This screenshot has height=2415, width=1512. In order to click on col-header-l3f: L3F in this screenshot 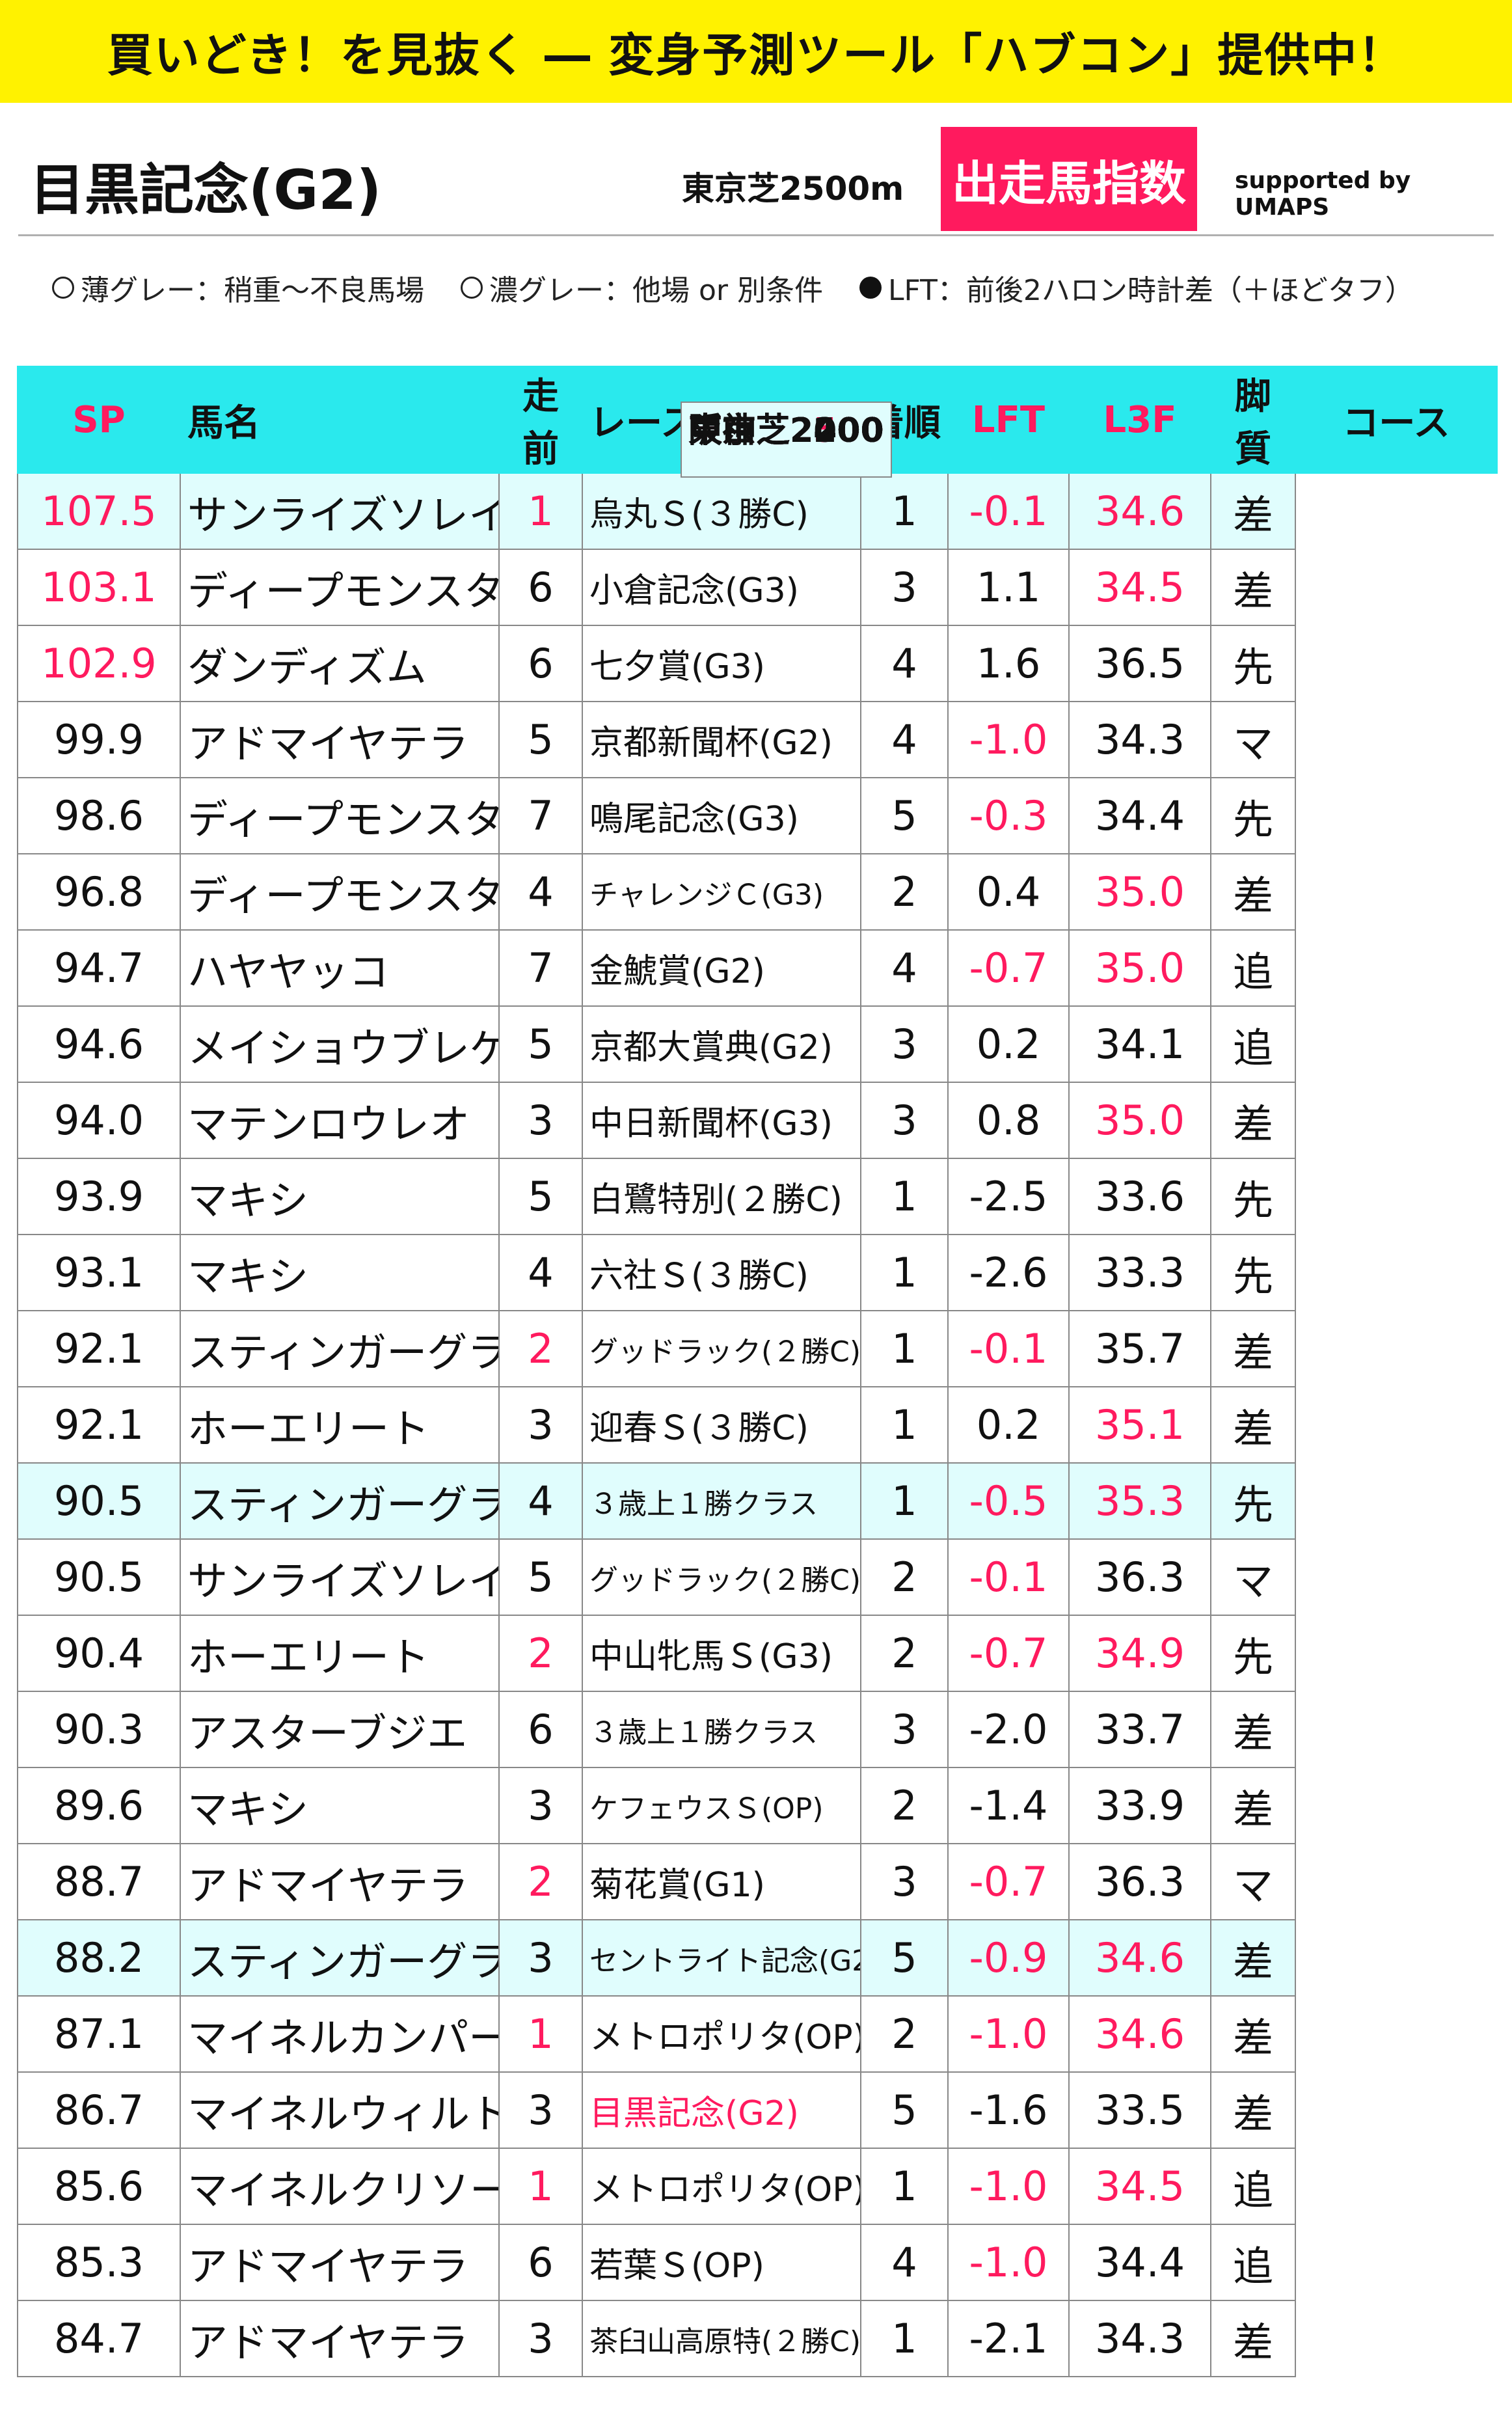, I will do `click(1139, 420)`.